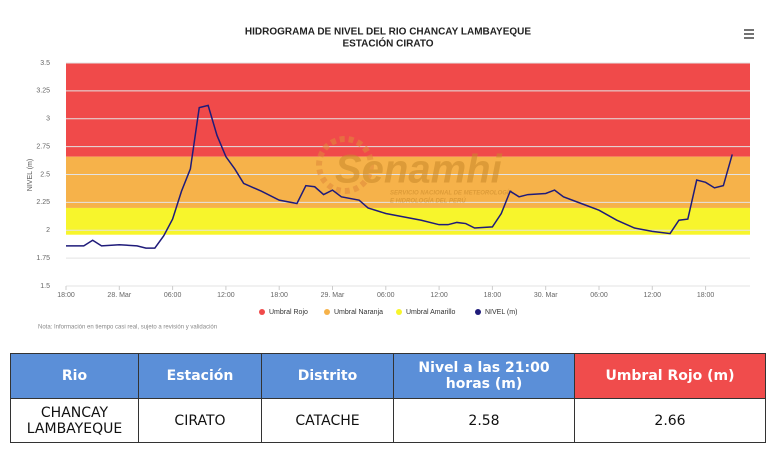 The height and width of the screenshot is (453, 775). I want to click on y-axis-label: NIVEL (m), so click(30, 175).